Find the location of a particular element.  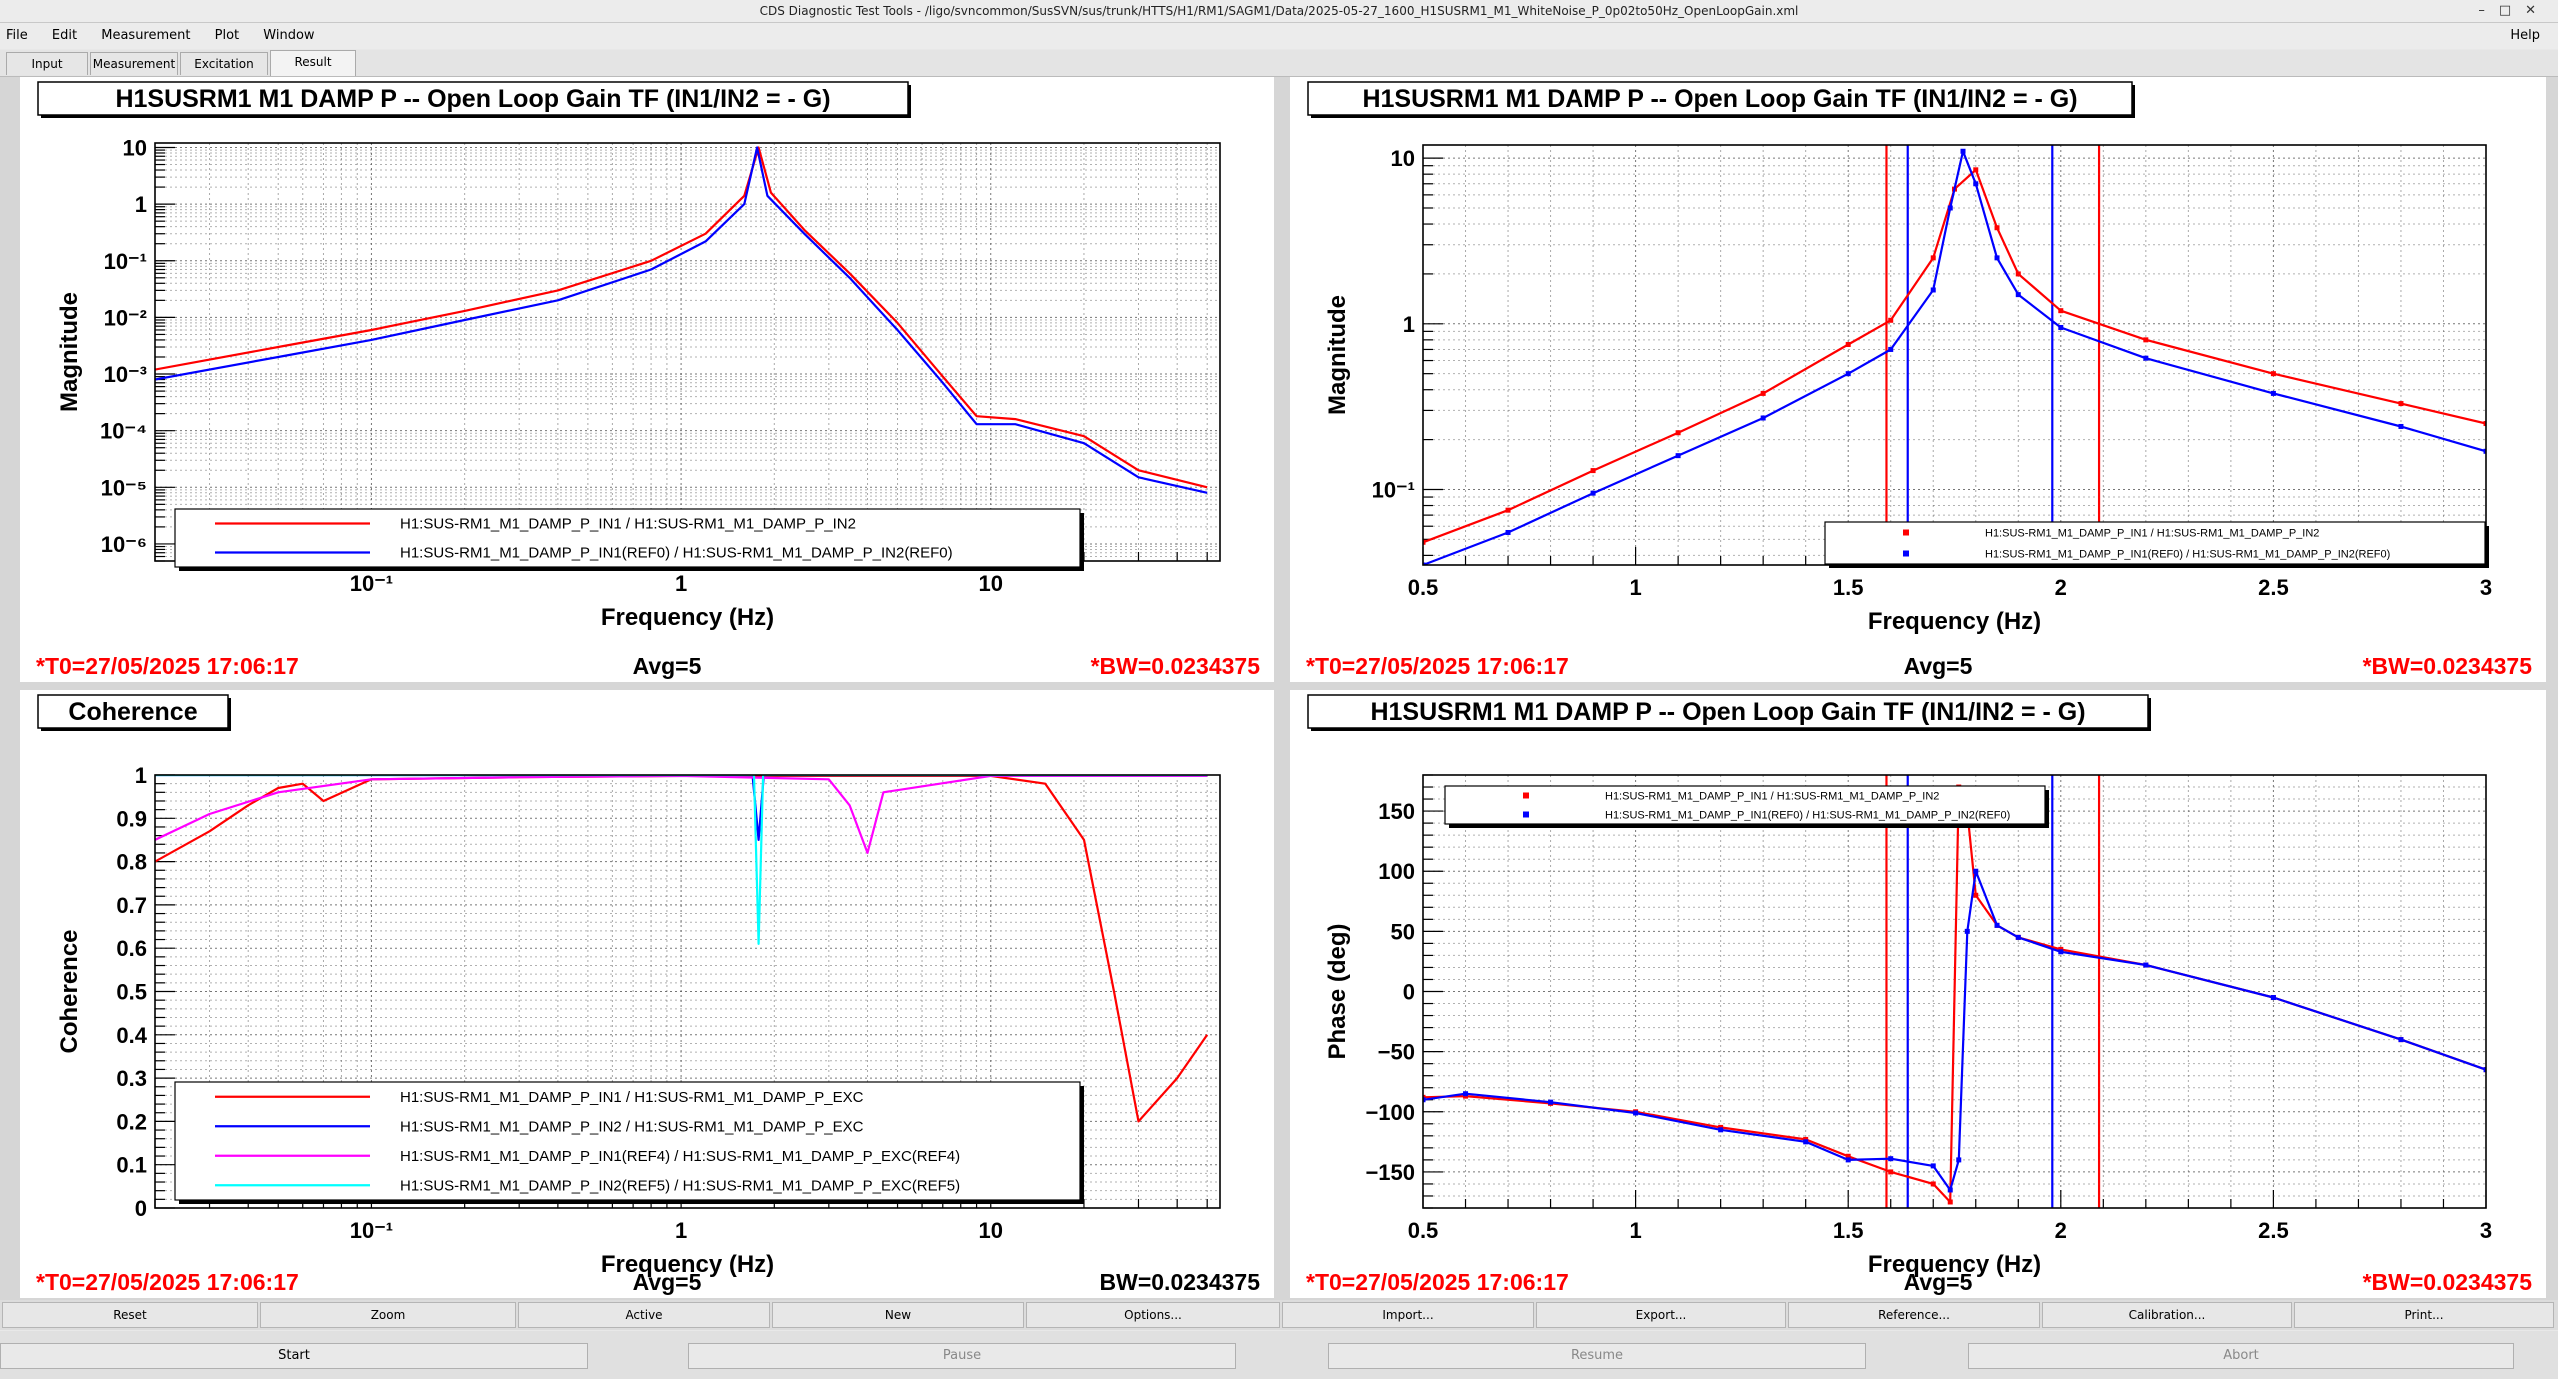

resume-button: Resume is located at coordinates (1597, 1356).